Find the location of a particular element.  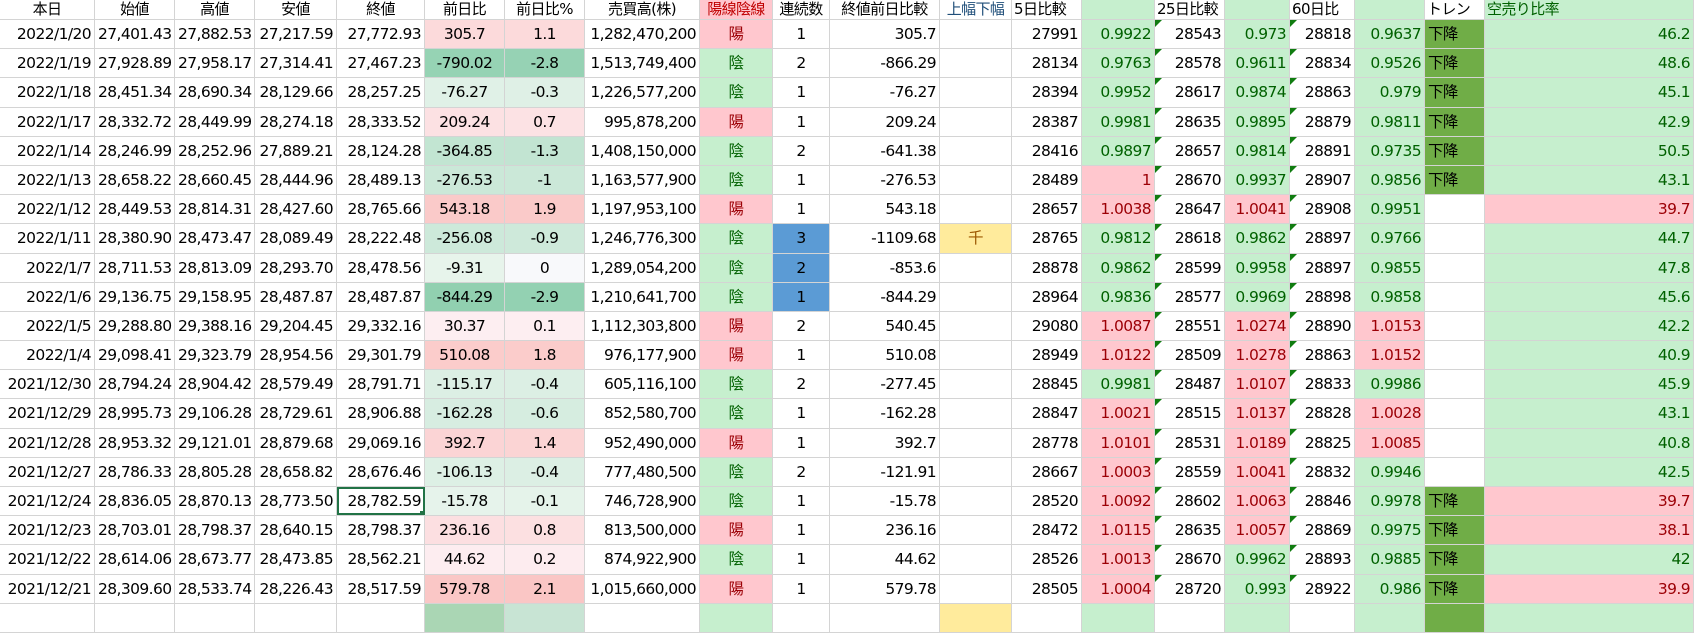

cell-high is located at coordinates (215, 617).